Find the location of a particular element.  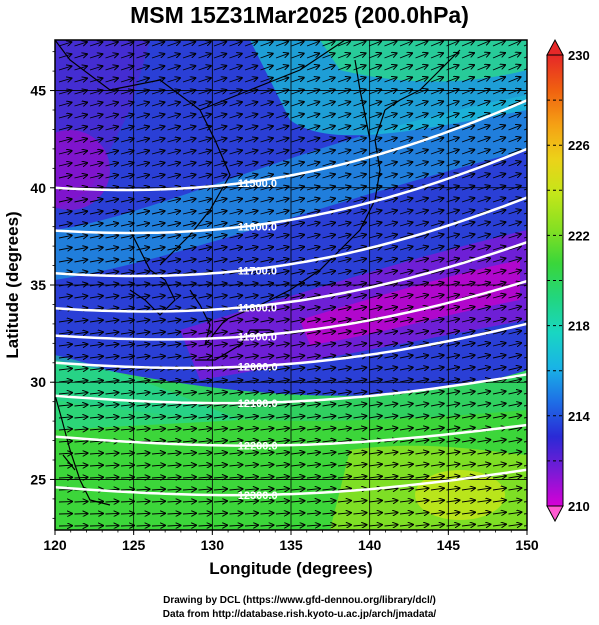

x-tick-label: 135 is located at coordinates (291, 545).